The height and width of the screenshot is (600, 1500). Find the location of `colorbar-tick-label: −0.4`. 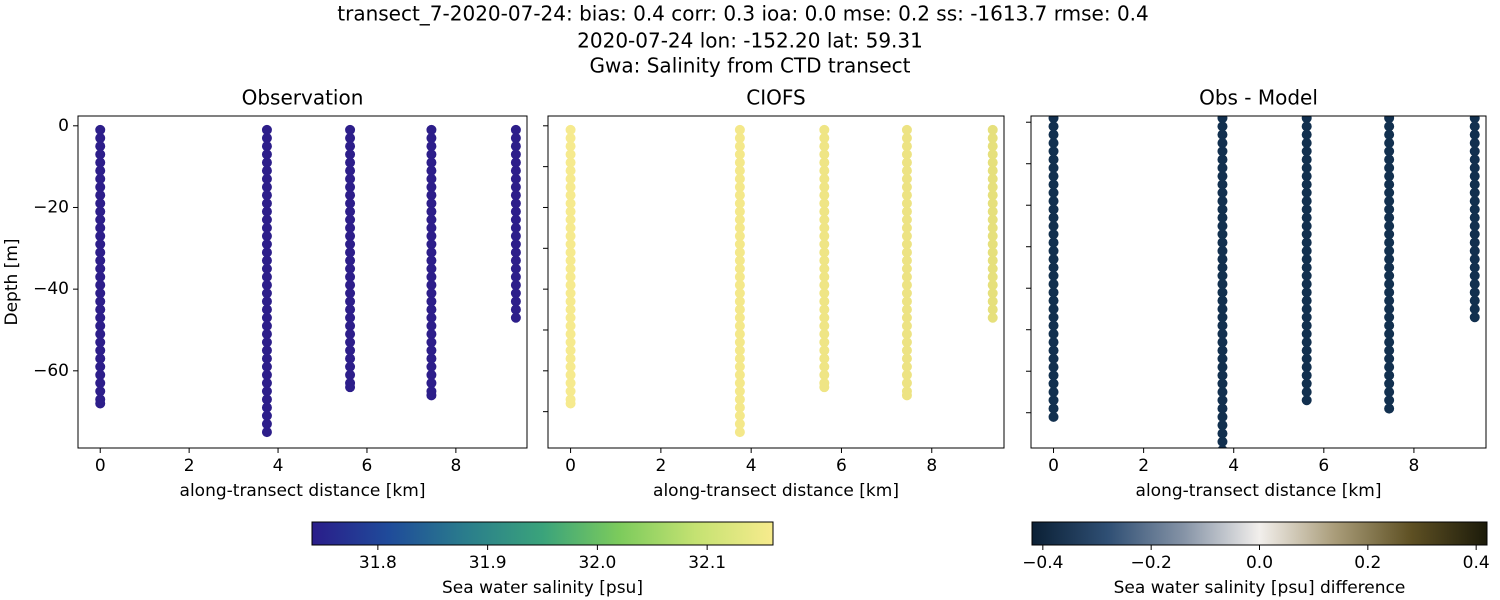

colorbar-tick-label: −0.4 is located at coordinates (1042, 563).